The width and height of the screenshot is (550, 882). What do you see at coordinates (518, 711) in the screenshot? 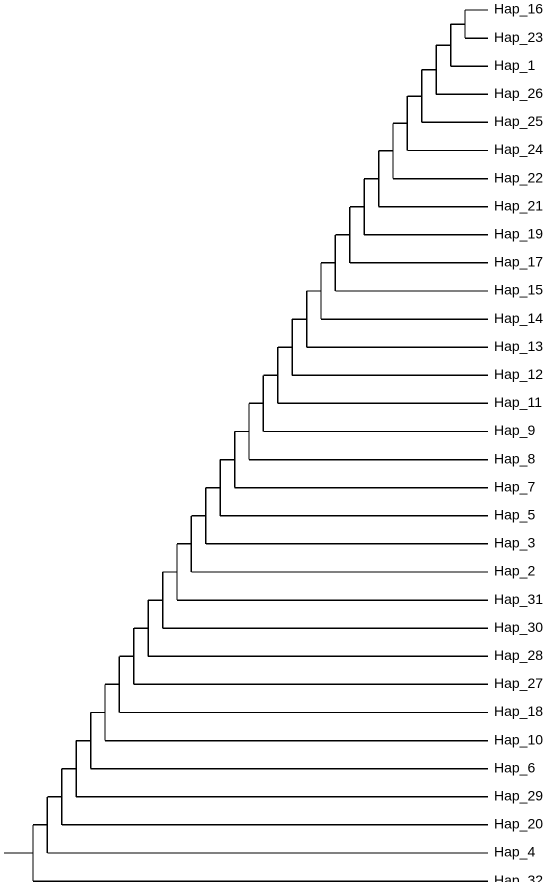
I see `leaf-label-hap-18: Hap_18` at bounding box center [518, 711].